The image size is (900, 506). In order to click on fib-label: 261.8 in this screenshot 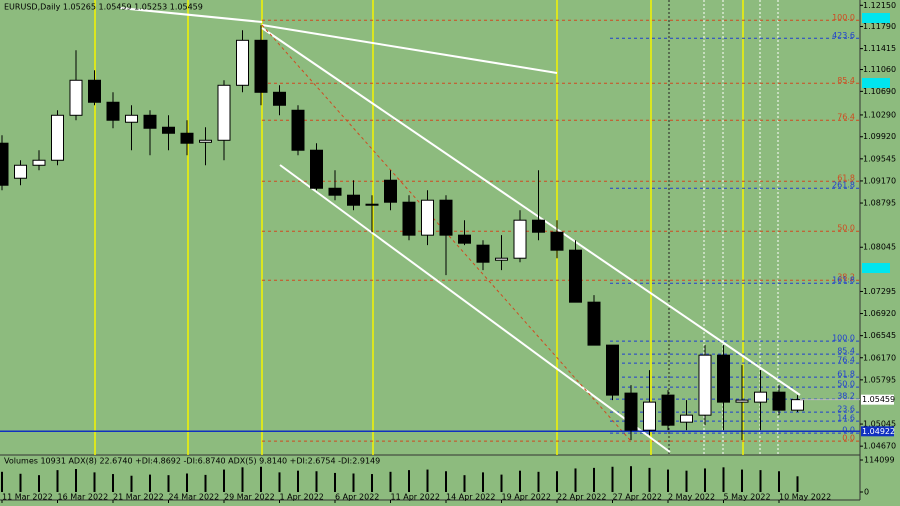, I will do `click(843, 185)`.